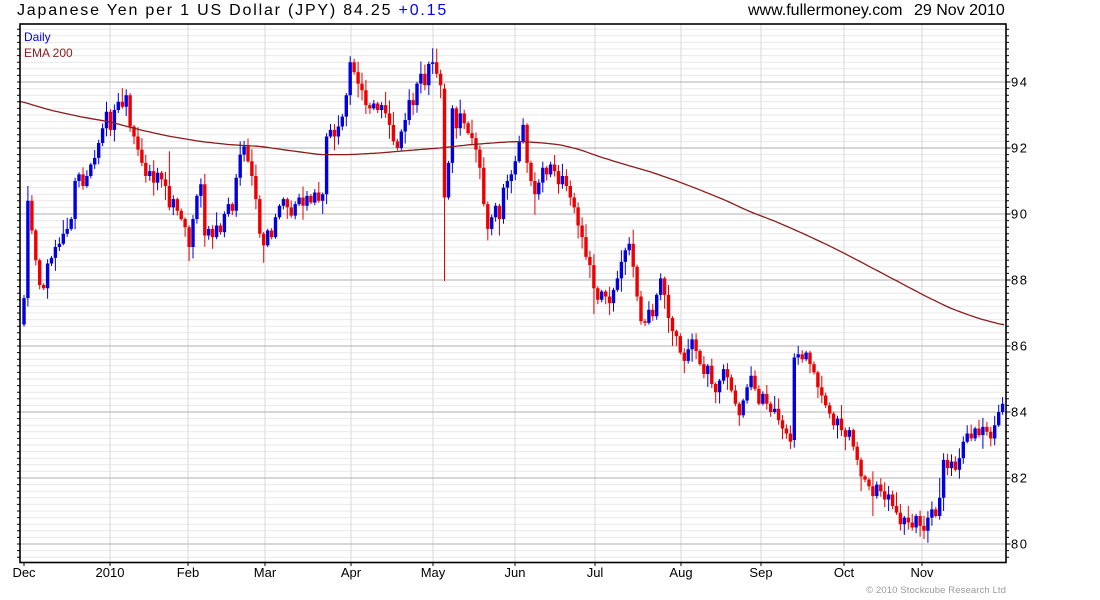 The height and width of the screenshot is (600, 1100). I want to click on svg-text: Daily, so click(37, 37).